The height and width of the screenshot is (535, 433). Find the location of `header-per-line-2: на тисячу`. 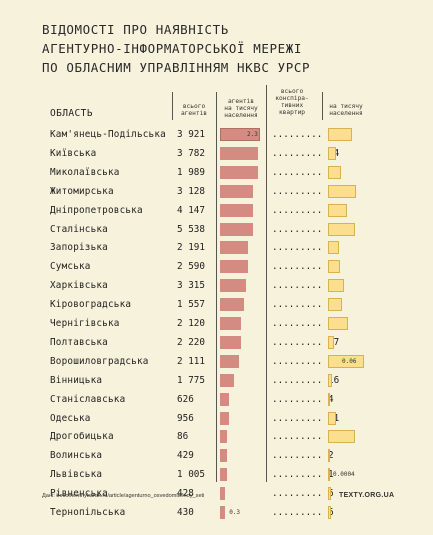

header-per-line-2: на тисячу is located at coordinates (241, 108).